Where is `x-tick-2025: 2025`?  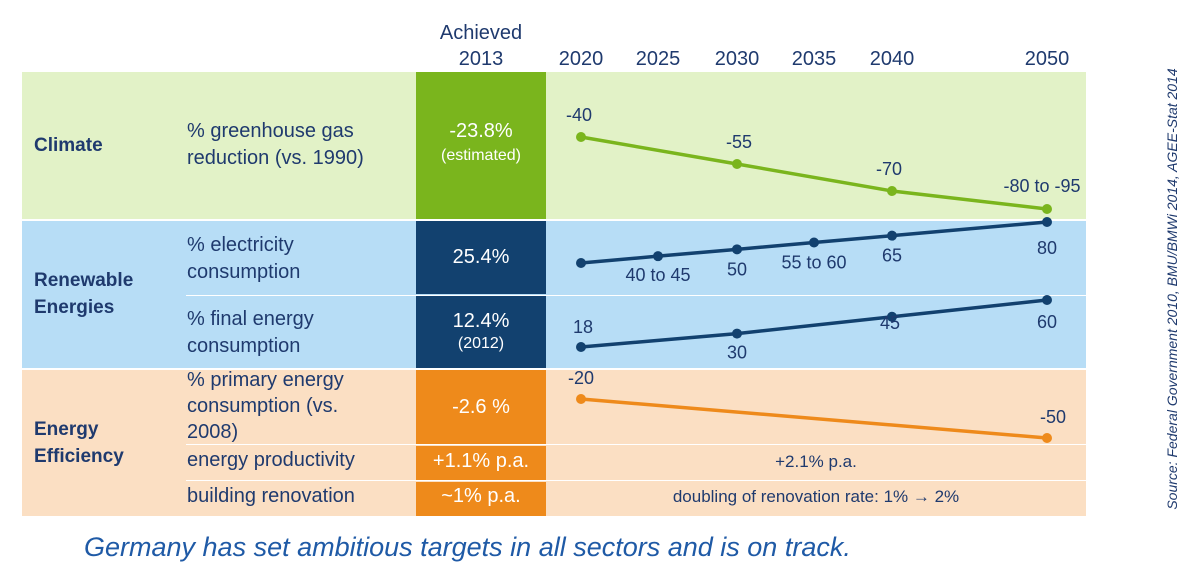
x-tick-2025: 2025 is located at coordinates (658, 59).